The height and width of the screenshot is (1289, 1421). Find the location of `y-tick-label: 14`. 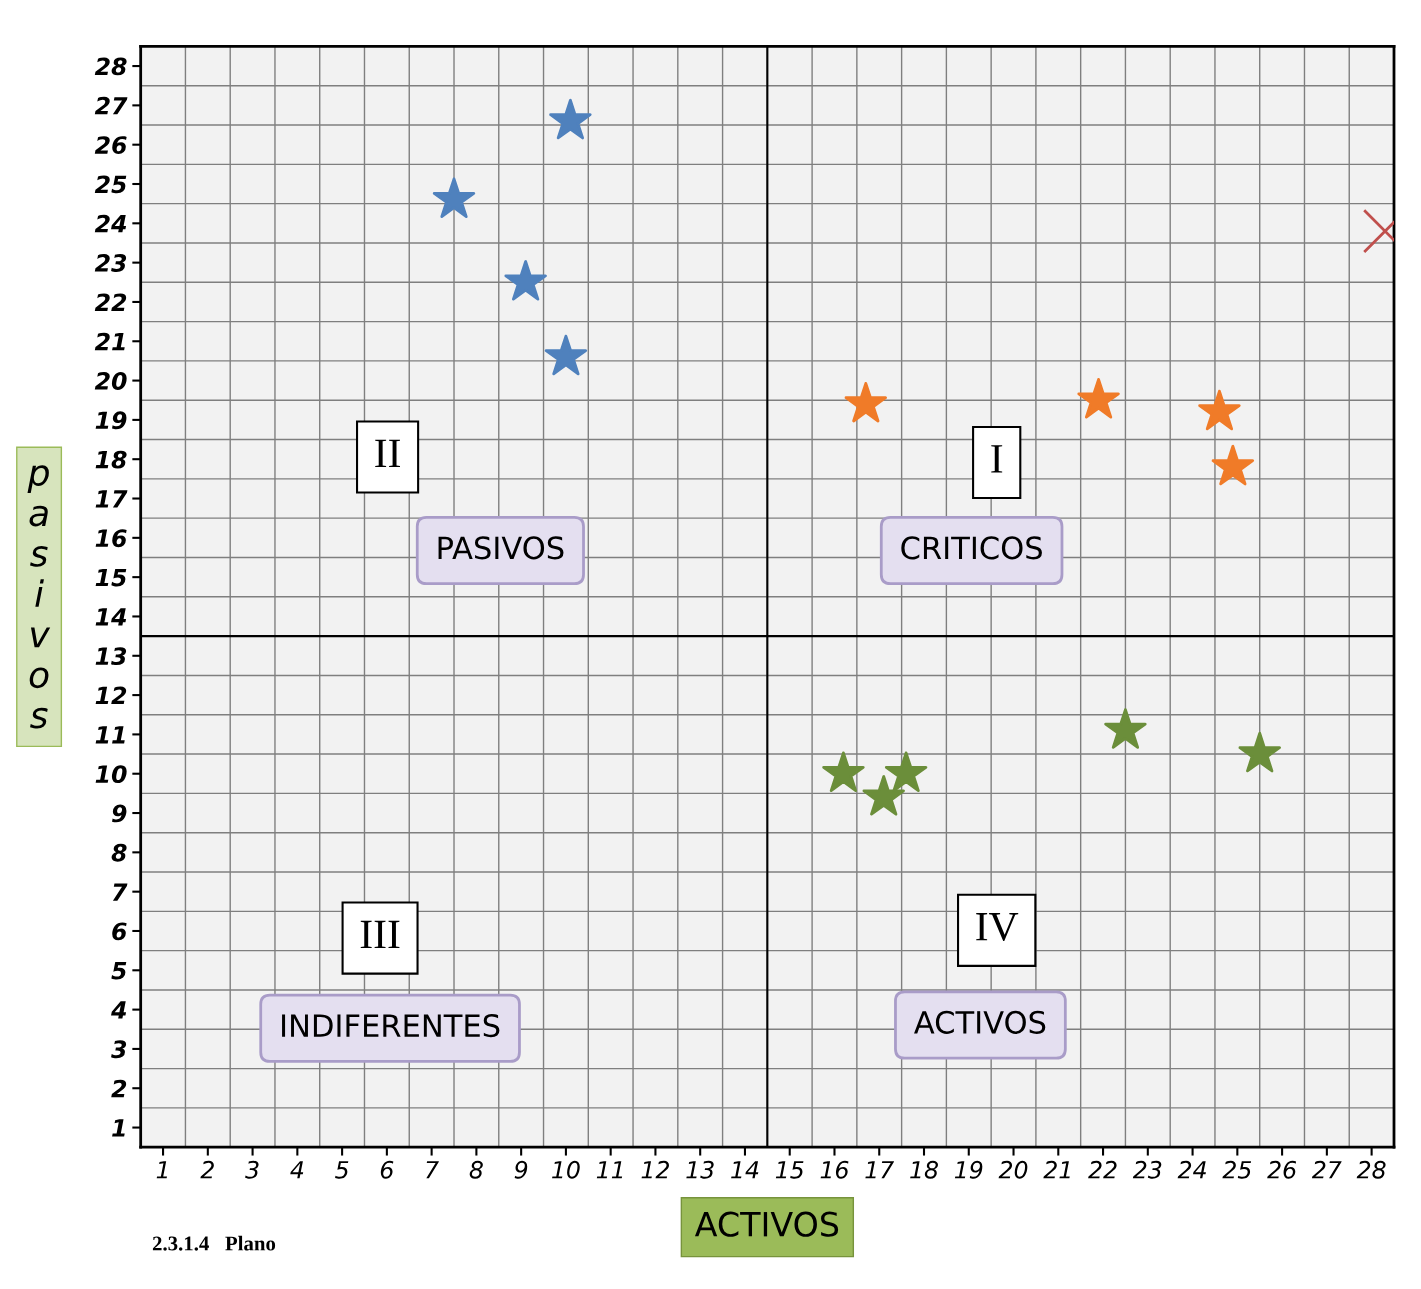

y-tick-label: 14 is located at coordinates (111, 617).